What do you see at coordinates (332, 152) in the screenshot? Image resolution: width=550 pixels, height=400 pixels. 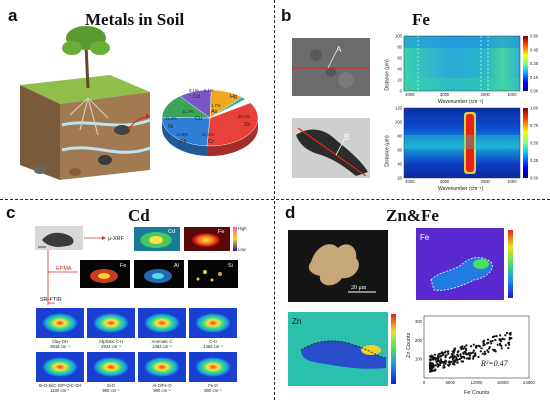 I see `scan-line-b` at bounding box center [332, 152].